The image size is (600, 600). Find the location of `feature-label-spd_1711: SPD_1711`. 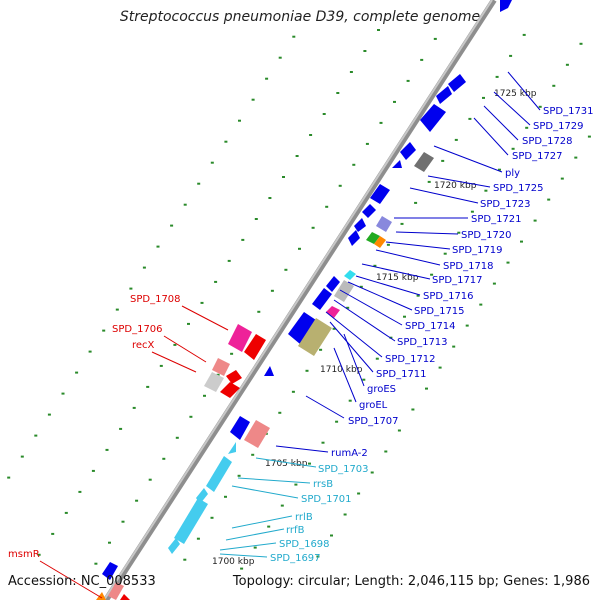

feature-label-spd_1711: SPD_1711 is located at coordinates (401, 374).